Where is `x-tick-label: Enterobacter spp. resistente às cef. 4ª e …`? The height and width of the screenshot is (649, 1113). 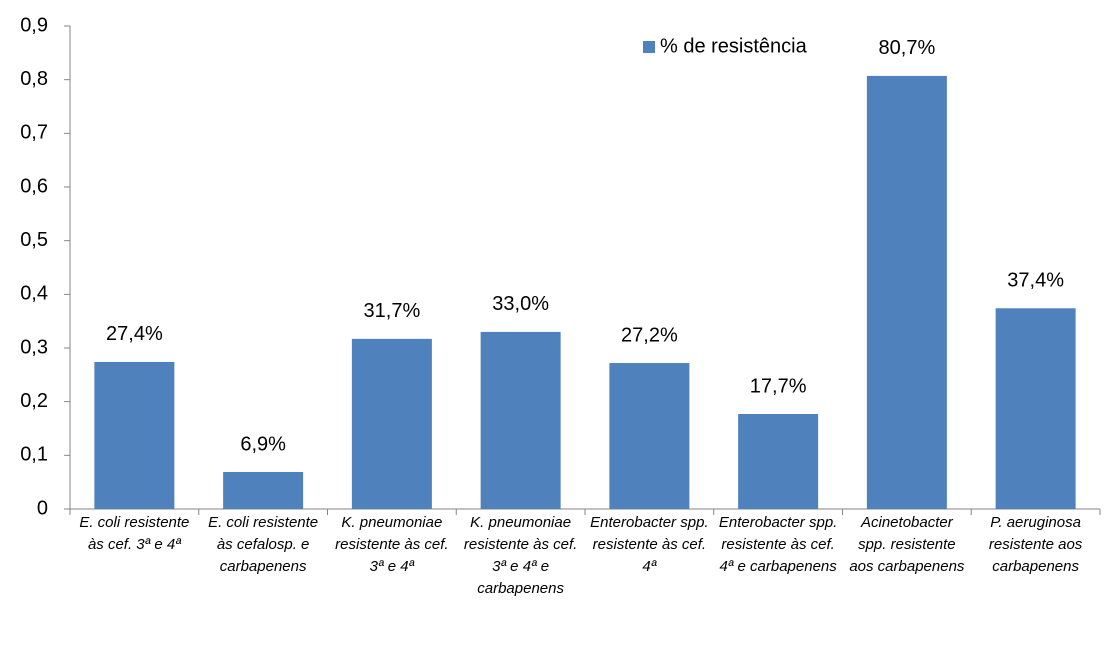 x-tick-label: Enterobacter spp. resistente às cef. 4ª e … is located at coordinates (778, 544).